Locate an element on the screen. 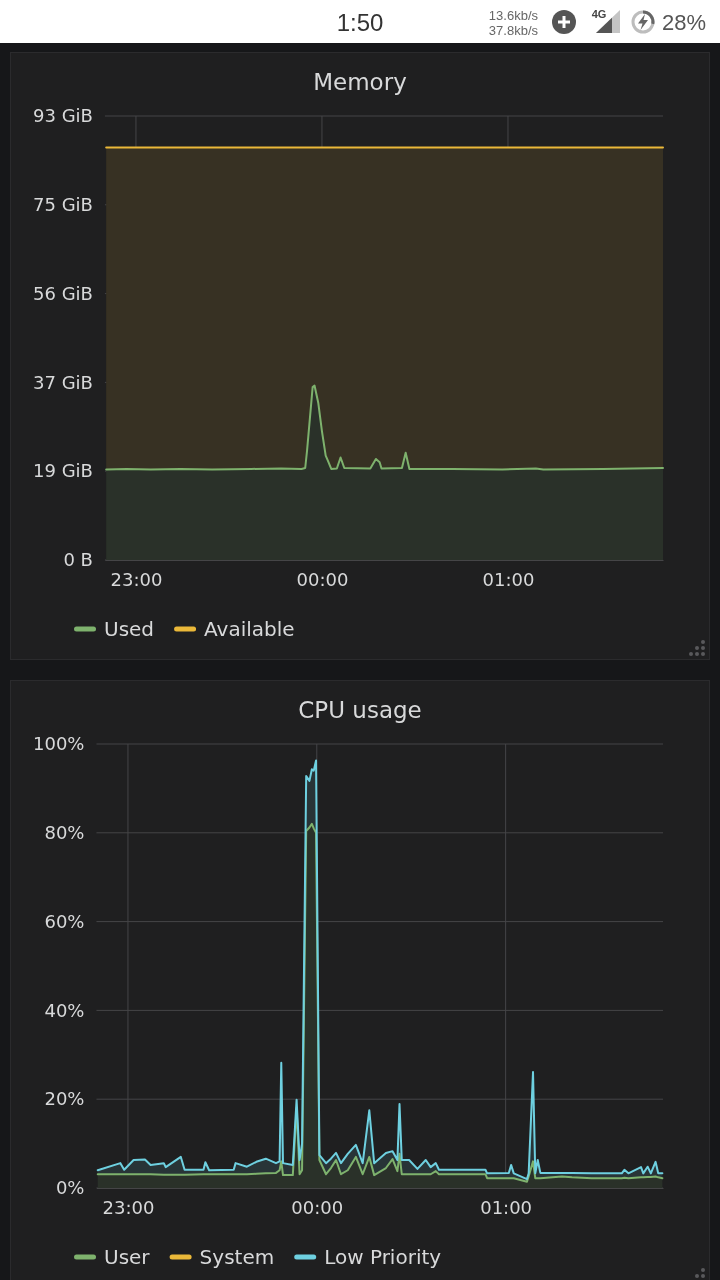  y-tick-label: 20% is located at coordinates (64, 1099).